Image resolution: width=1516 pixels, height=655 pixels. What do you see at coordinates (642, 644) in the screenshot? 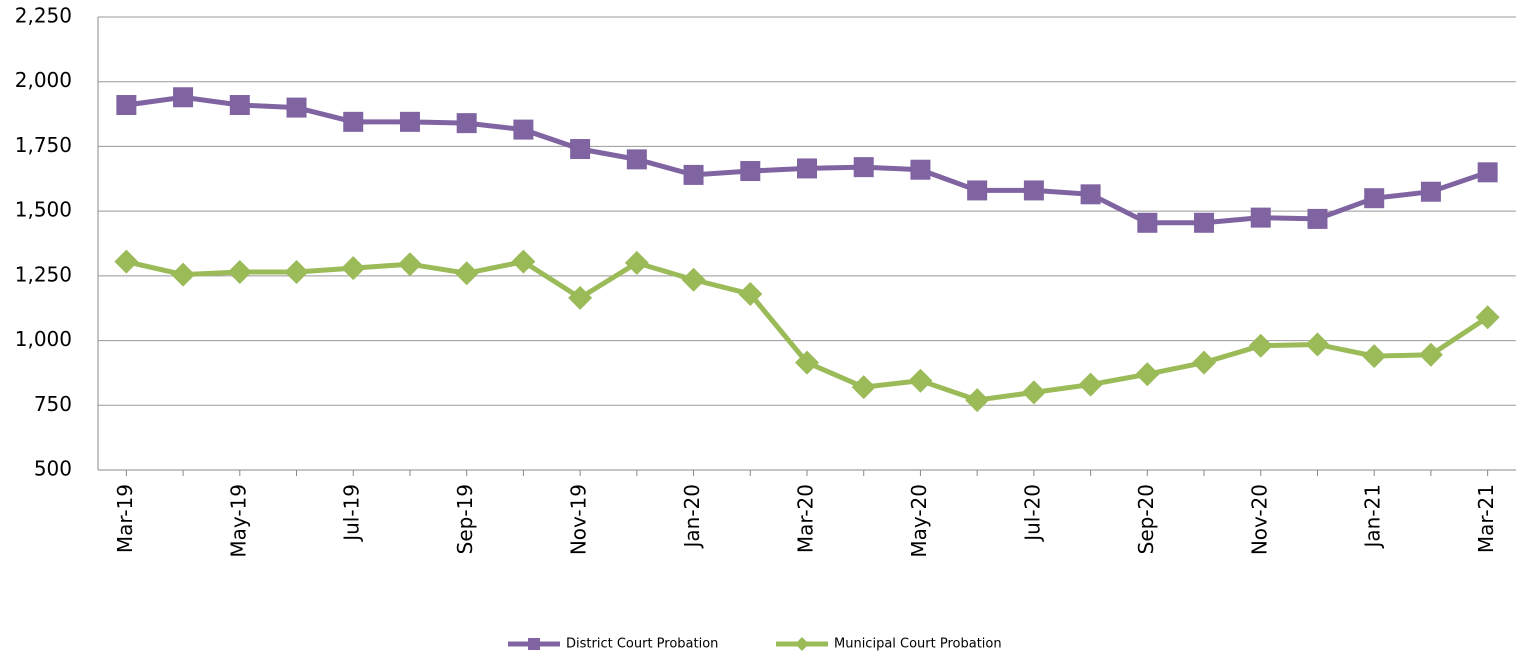
I see `legend-label: District Court Probation` at bounding box center [642, 644].